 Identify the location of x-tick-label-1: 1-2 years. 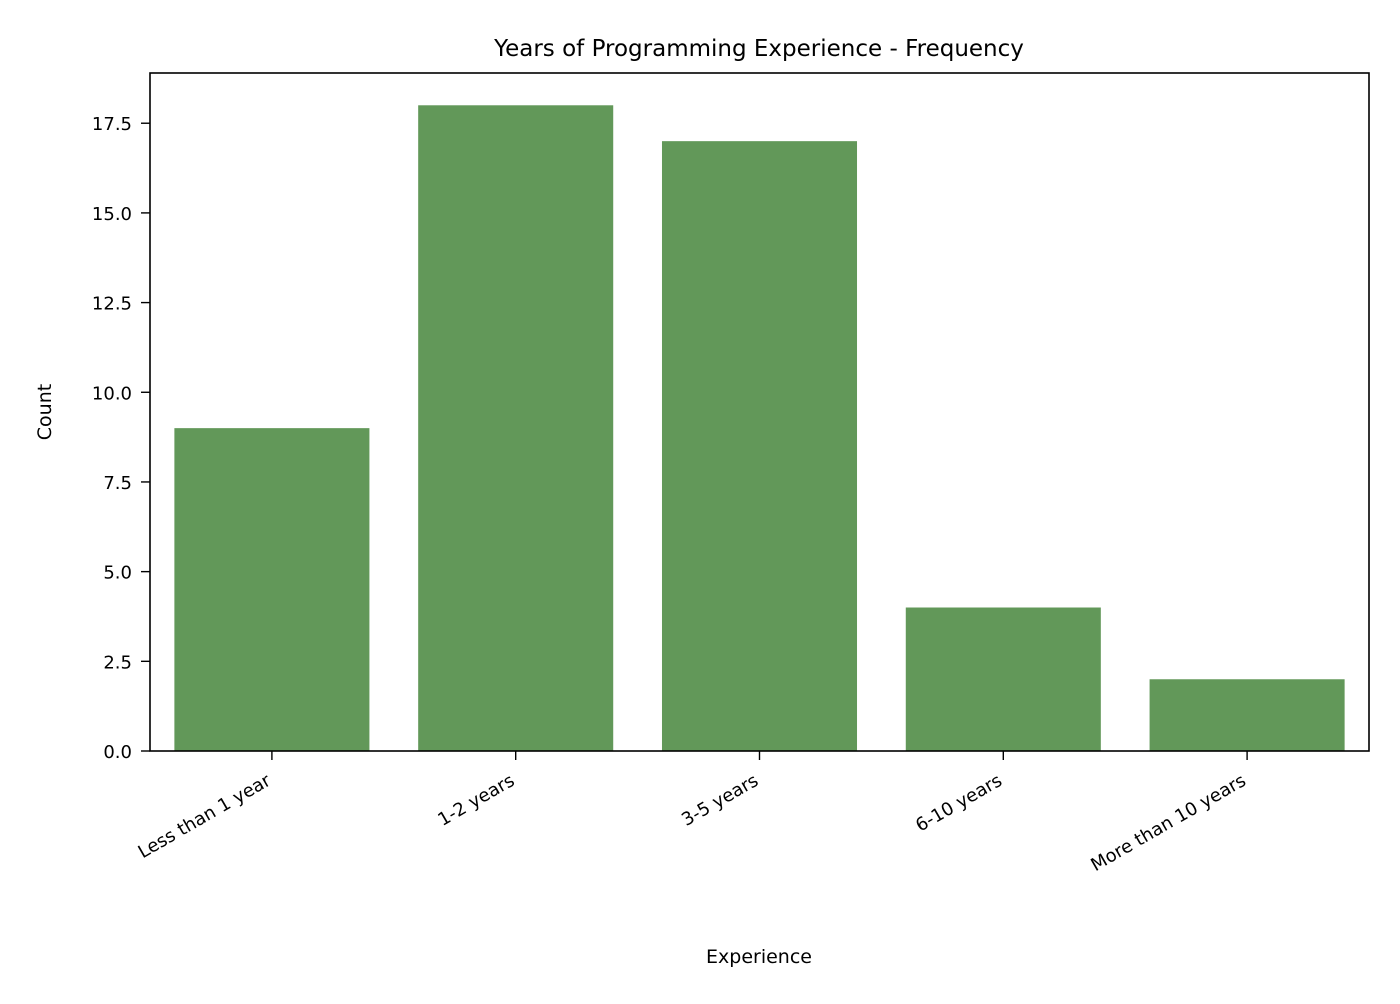
(476, 800).